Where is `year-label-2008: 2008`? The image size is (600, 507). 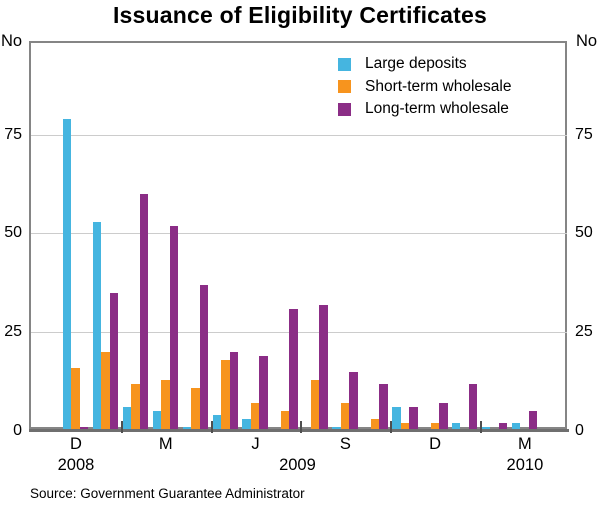 year-label-2008: 2008 is located at coordinates (76, 465).